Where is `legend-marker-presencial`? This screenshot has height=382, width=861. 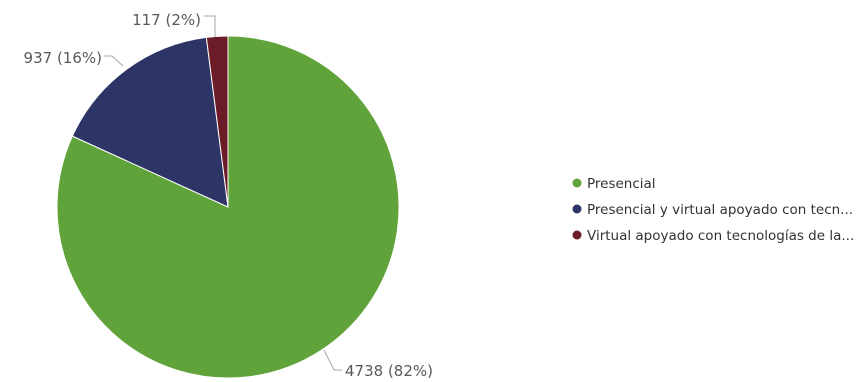 legend-marker-presencial is located at coordinates (577, 183).